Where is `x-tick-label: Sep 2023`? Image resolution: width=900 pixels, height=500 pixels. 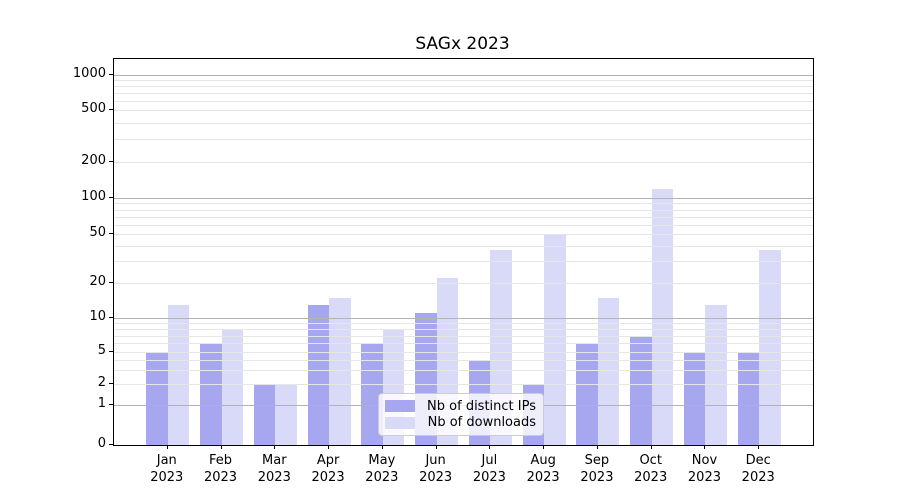
x-tick-label: Sep 2023 is located at coordinates (597, 469).